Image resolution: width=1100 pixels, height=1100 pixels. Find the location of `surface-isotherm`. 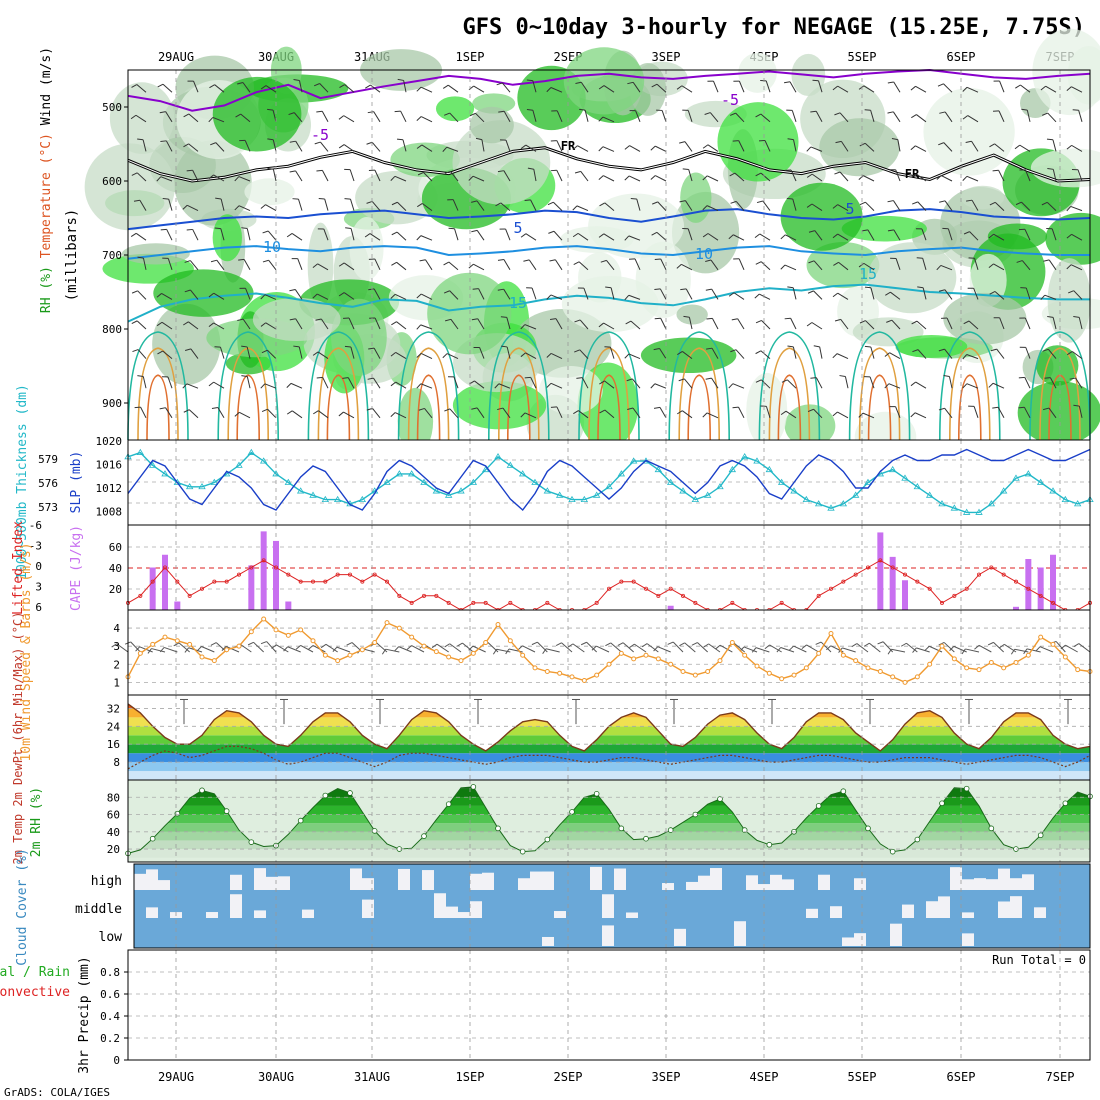

surface-isotherm is located at coordinates (699, 394).